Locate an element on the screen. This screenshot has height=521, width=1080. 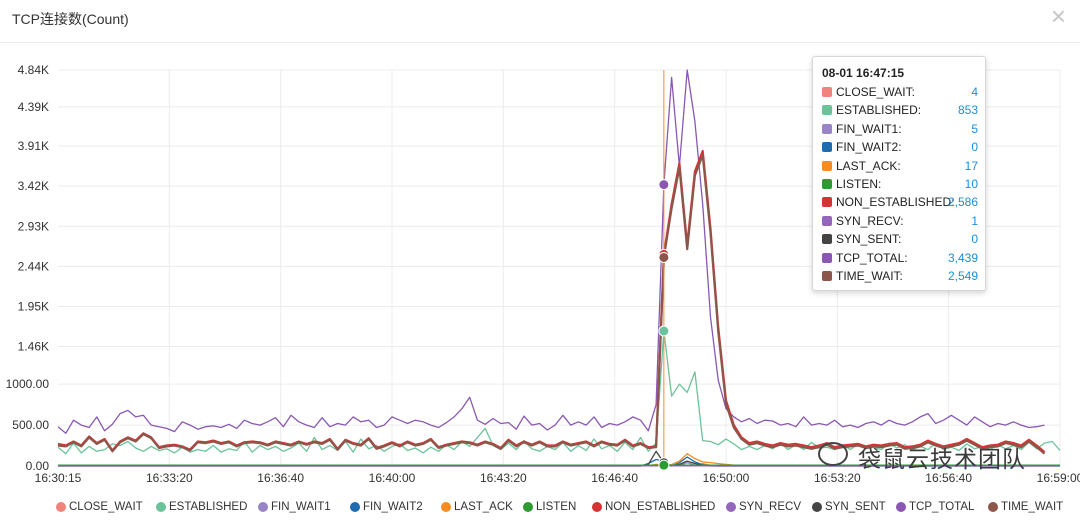
tooltip-row: NON_ESTABLISHED: 2,586 is located at coordinates (900, 202).